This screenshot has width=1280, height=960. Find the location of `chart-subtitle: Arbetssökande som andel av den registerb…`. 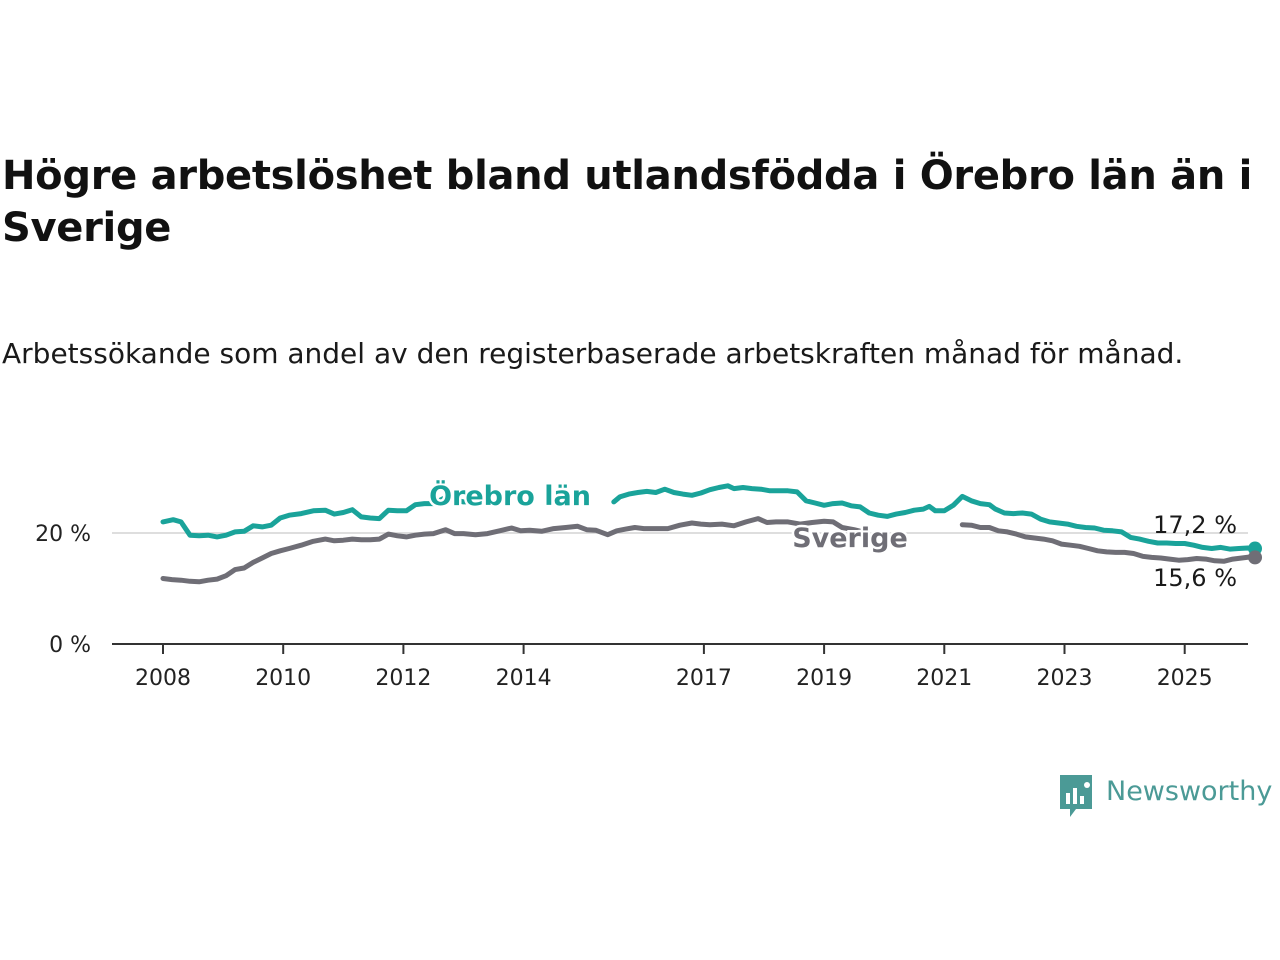

chart-subtitle: Arbetssökande som andel av den registerb… is located at coordinates (593, 353).